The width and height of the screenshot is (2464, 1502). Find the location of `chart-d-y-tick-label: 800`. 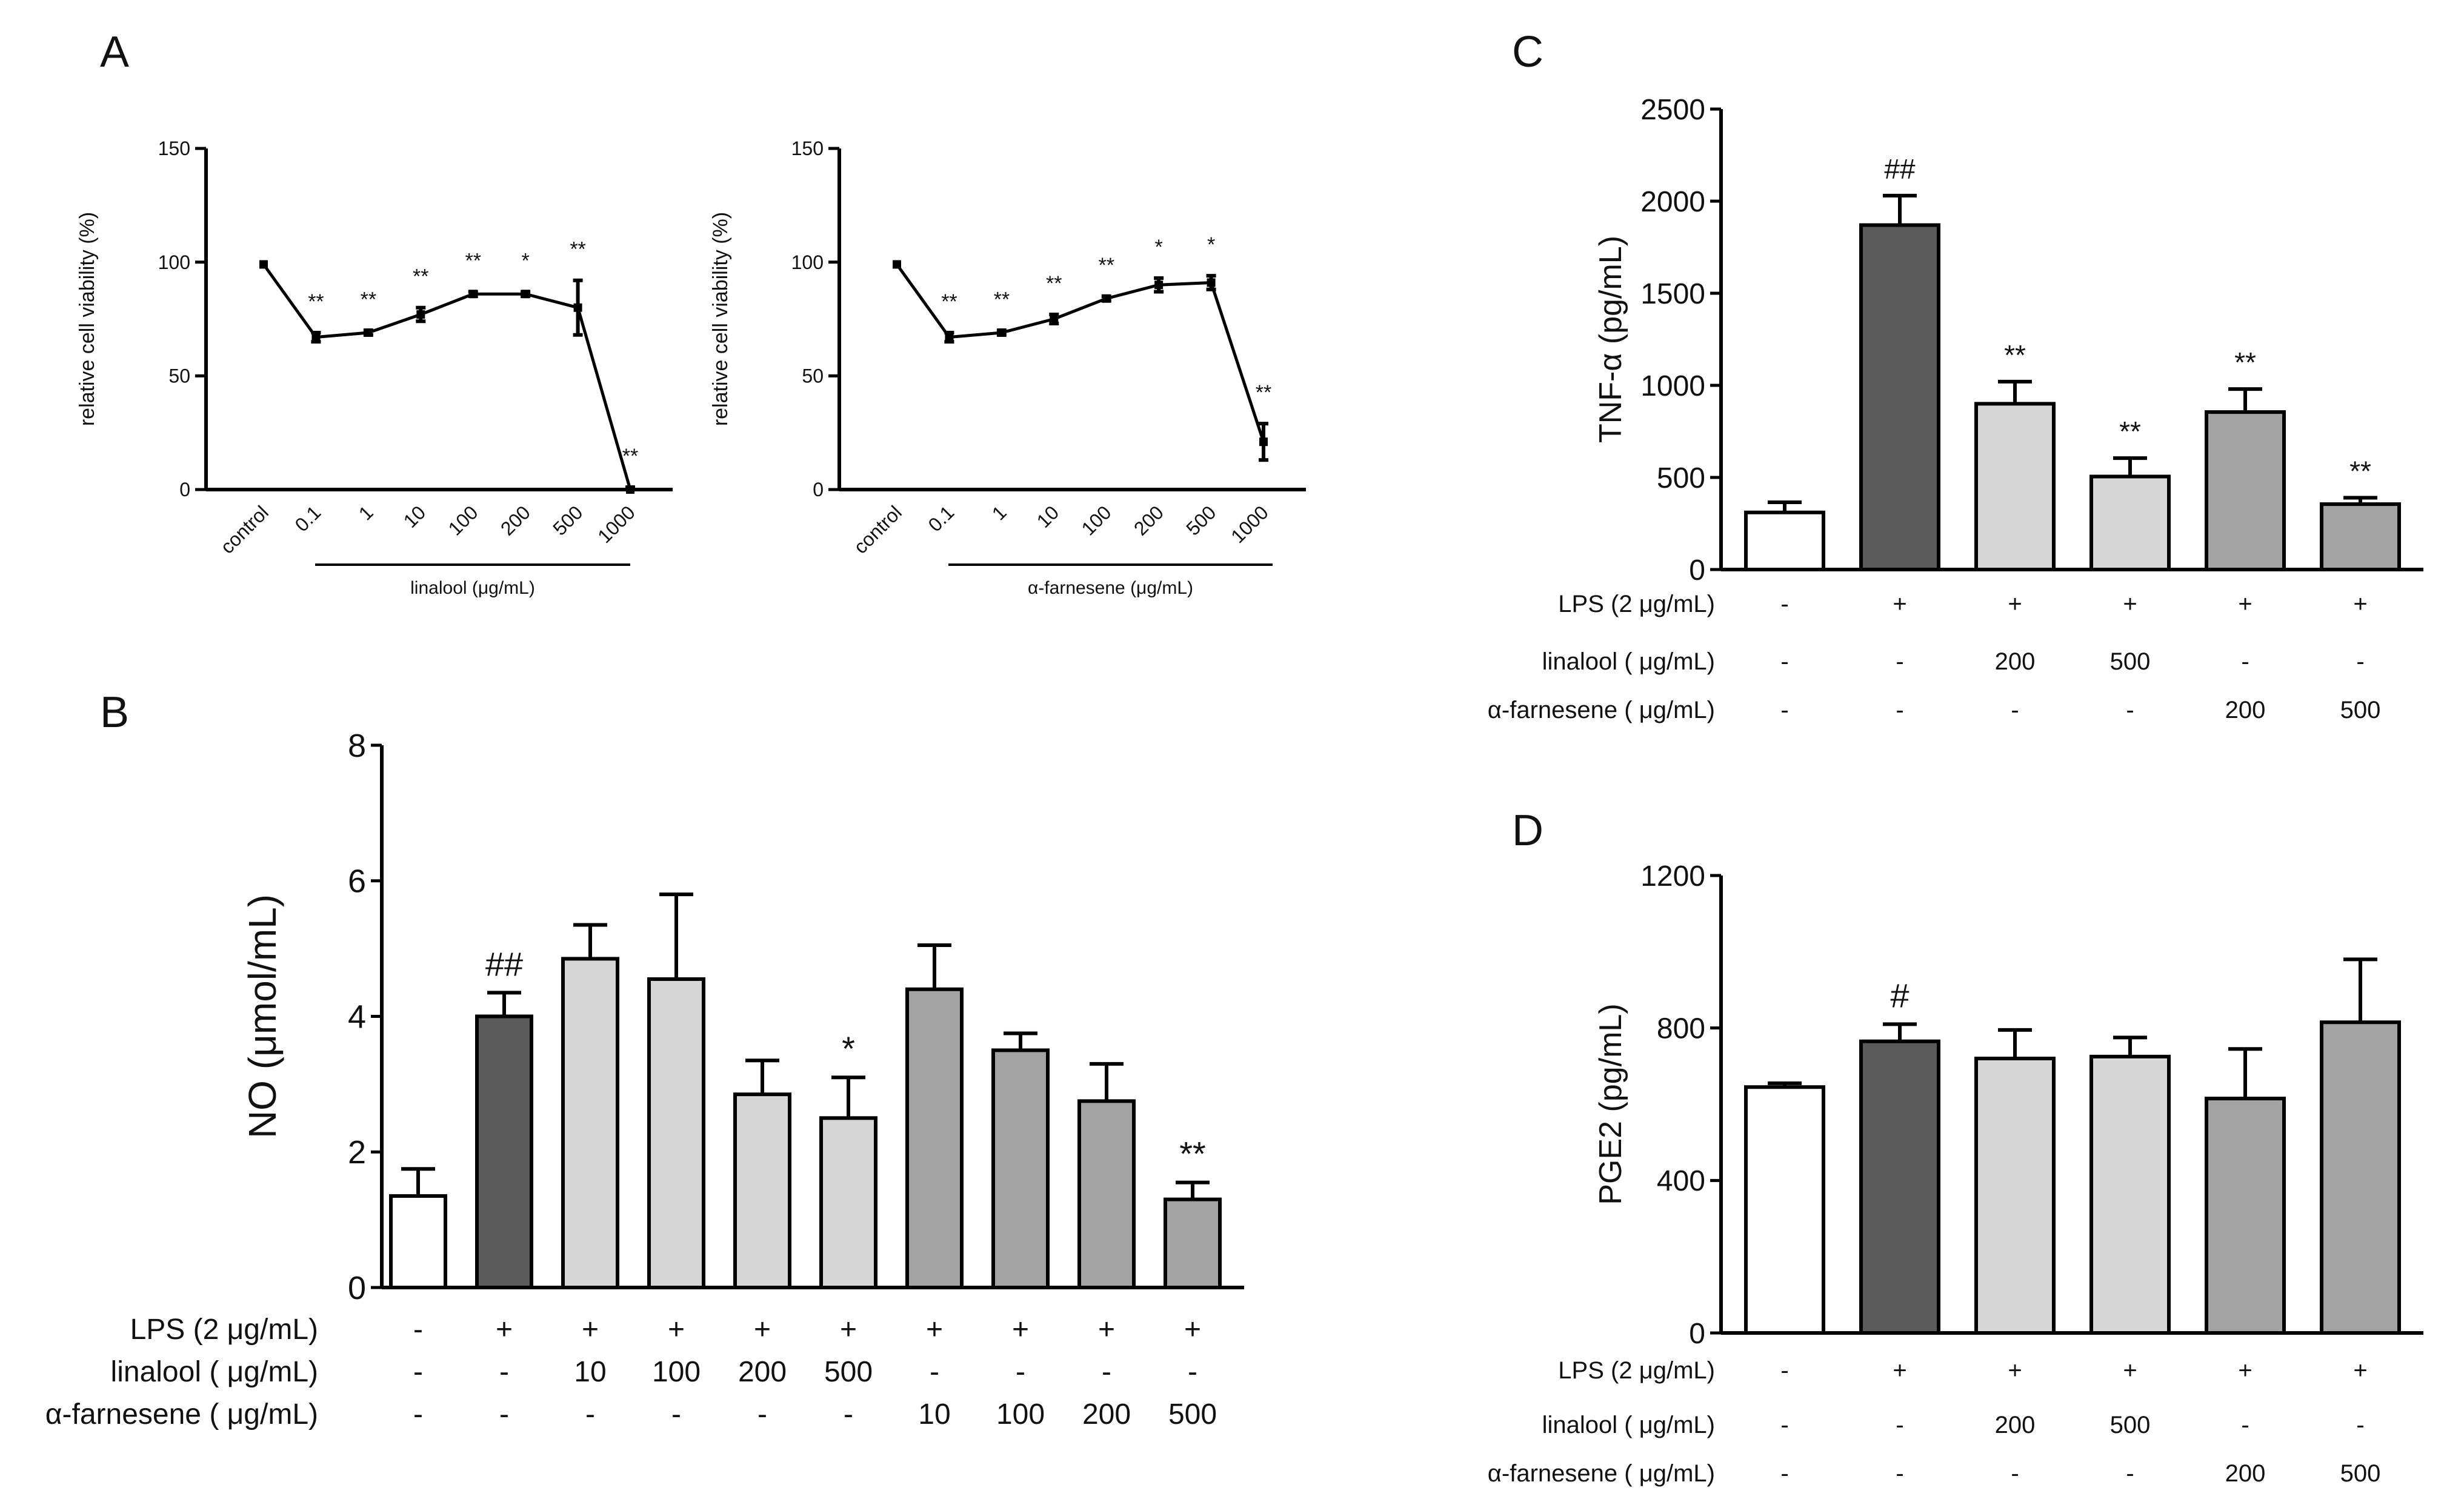

chart-d-y-tick-label: 800 is located at coordinates (1681, 1028).